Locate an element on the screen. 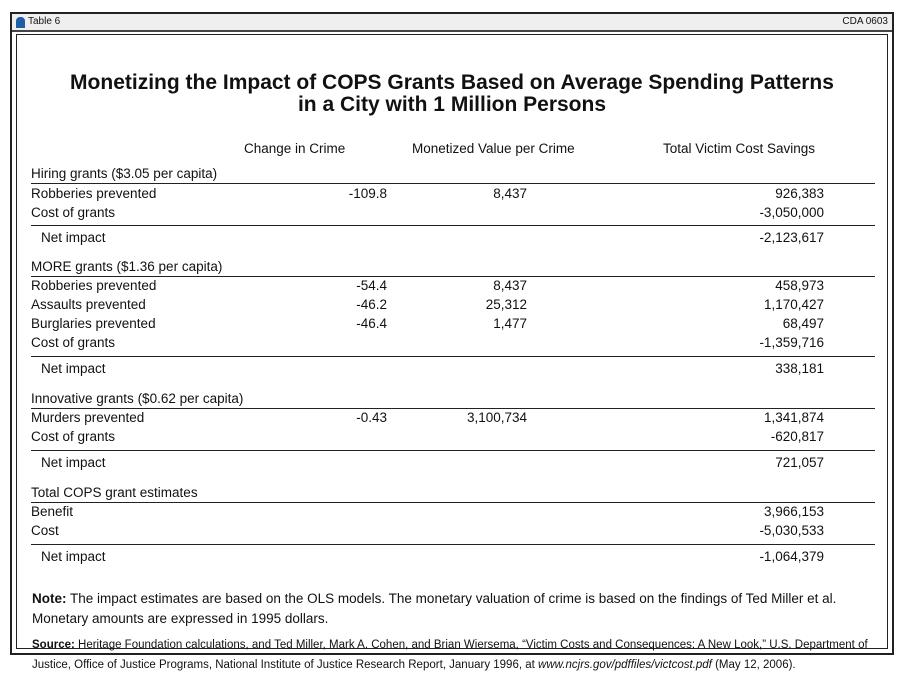 This screenshot has width=904, height=675. table-row: Burglaries prevented -46.4 1,477 68,497 is located at coordinates (453, 323).